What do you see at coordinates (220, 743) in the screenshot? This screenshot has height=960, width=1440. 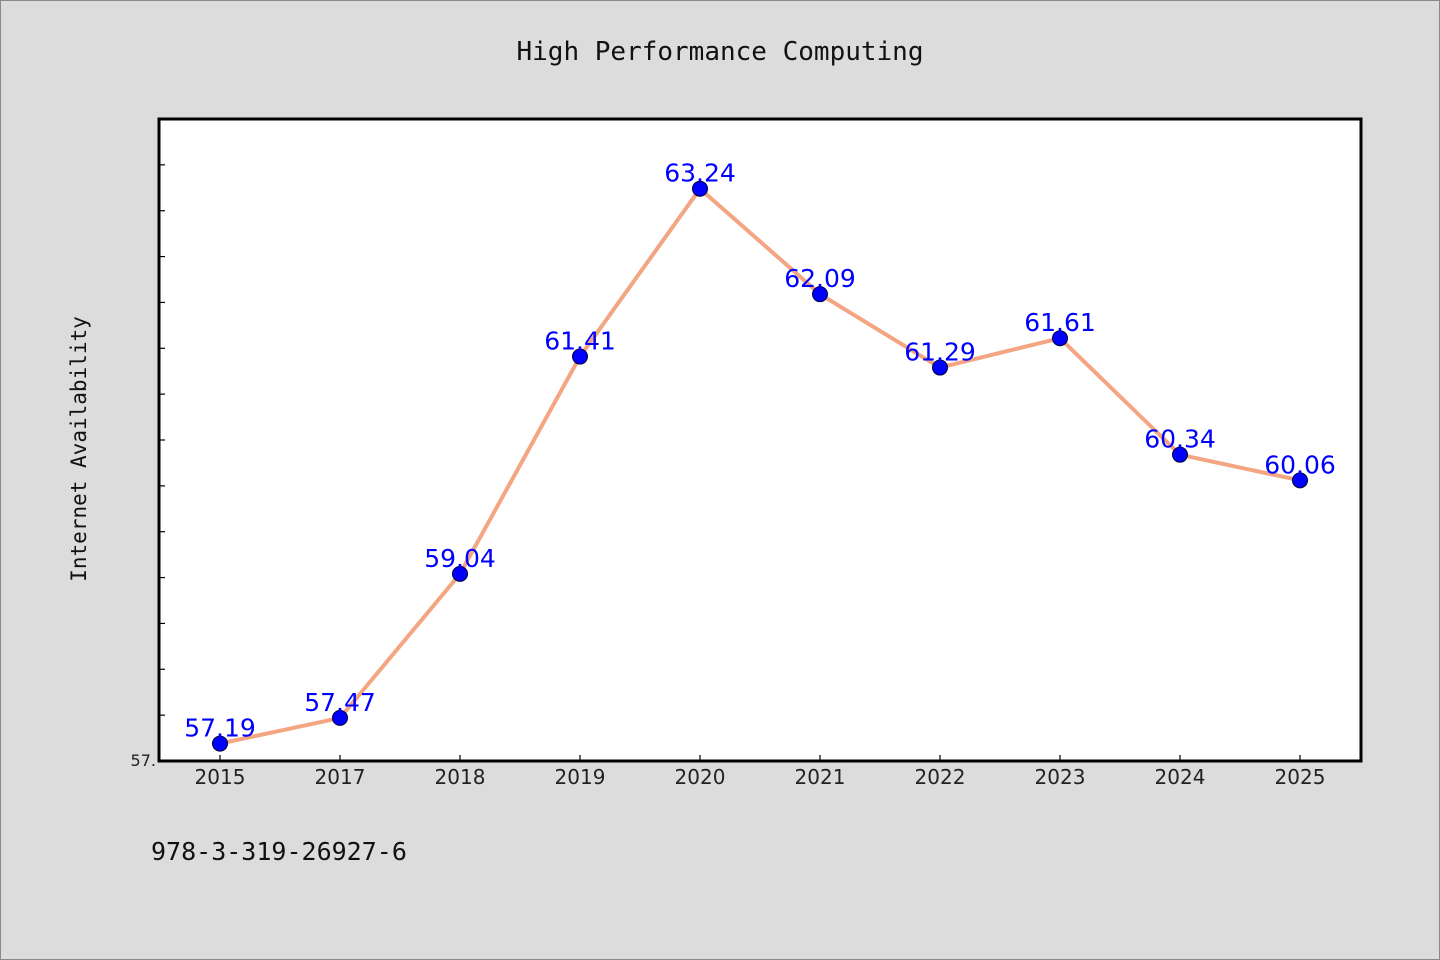 I see `data-point-2015` at bounding box center [220, 743].